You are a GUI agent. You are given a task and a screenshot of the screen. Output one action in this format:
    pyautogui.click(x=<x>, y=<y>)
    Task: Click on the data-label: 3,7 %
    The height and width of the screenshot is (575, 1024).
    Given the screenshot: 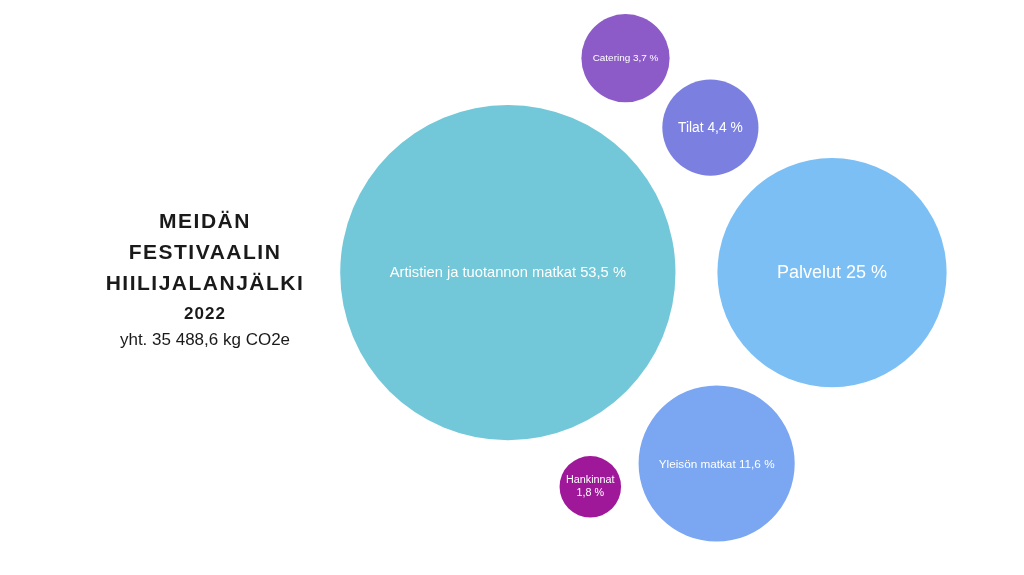 What is the action you would take?
    pyautogui.click(x=645, y=58)
    